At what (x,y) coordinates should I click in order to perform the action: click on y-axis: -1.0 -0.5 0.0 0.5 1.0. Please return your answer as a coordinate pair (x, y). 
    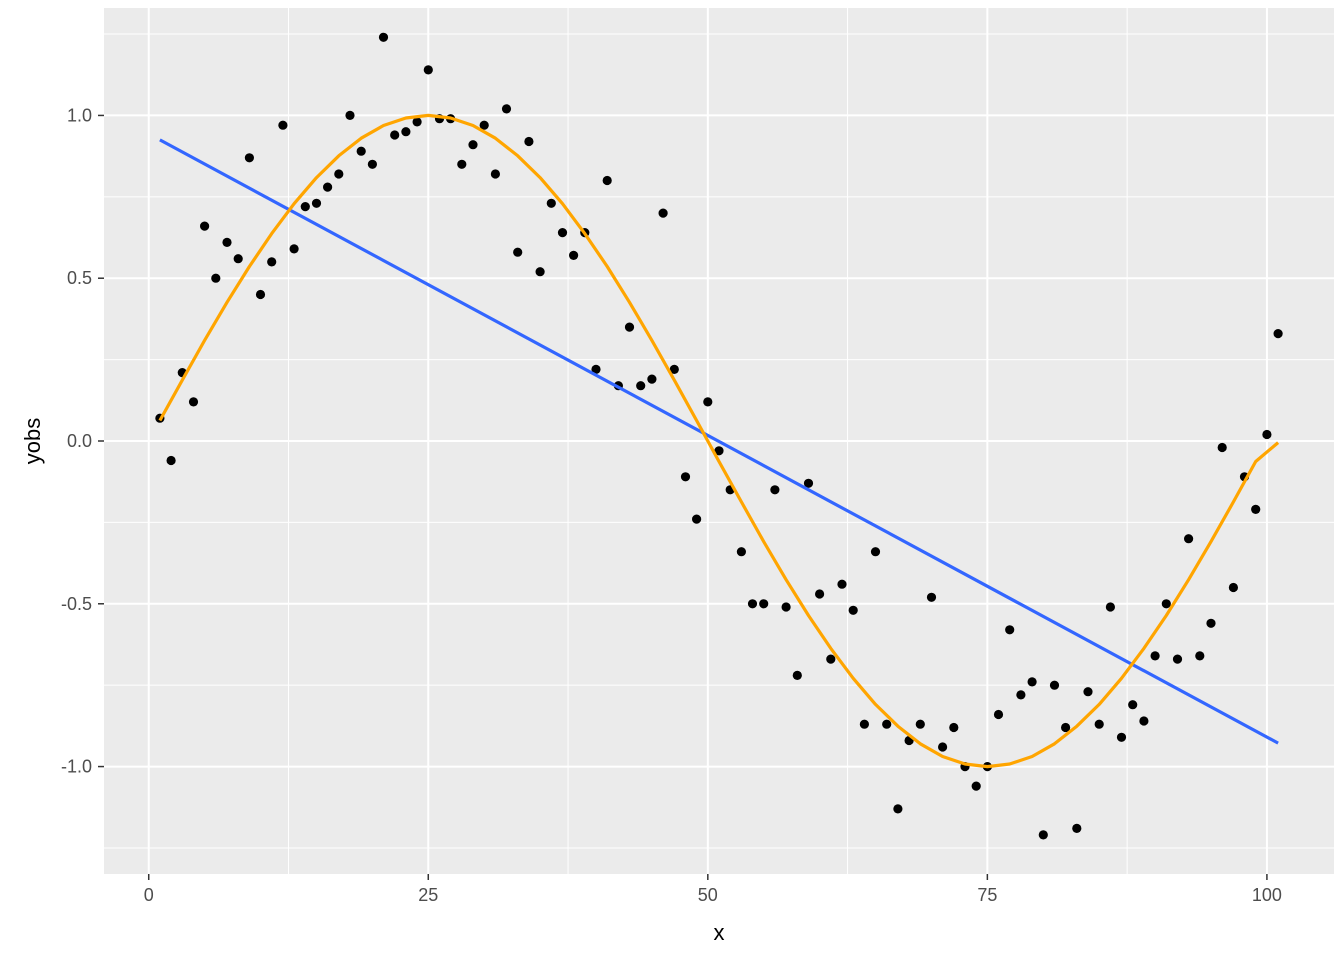
    Looking at the image, I should click on (82, 441).